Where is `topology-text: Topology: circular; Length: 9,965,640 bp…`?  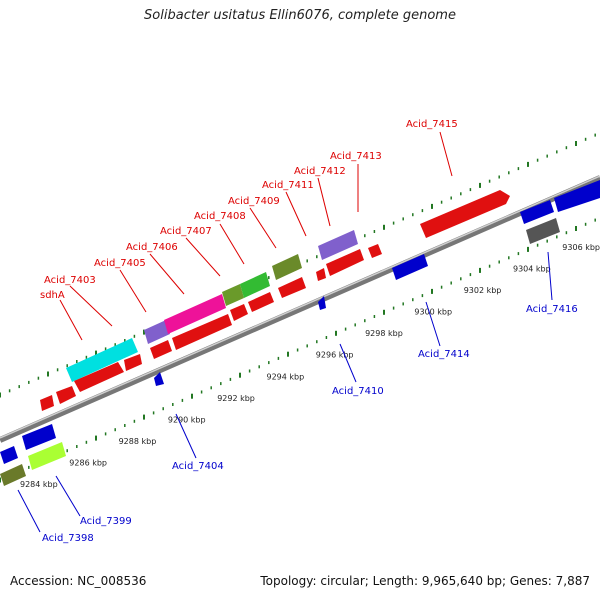
topology-text: Topology: circular; Length: 9,965,640 bp… is located at coordinates (425, 581).